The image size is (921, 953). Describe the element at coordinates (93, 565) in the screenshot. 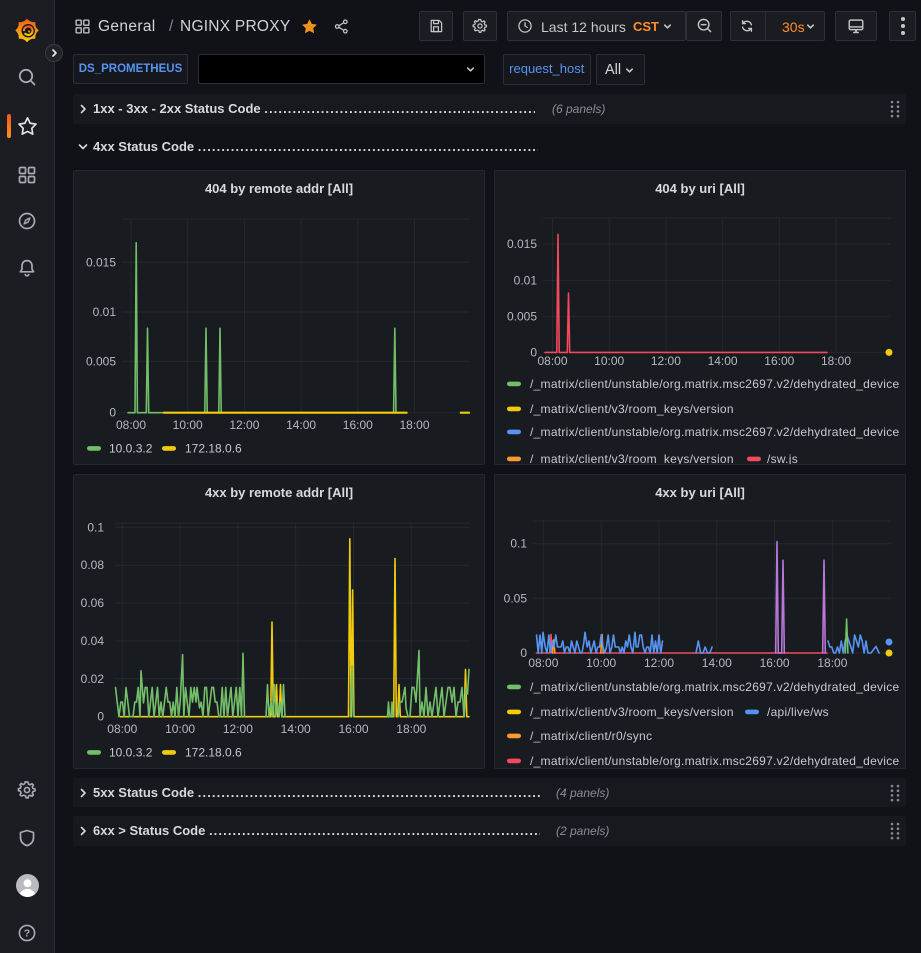

I see `svg-text: 0.08` at that location.